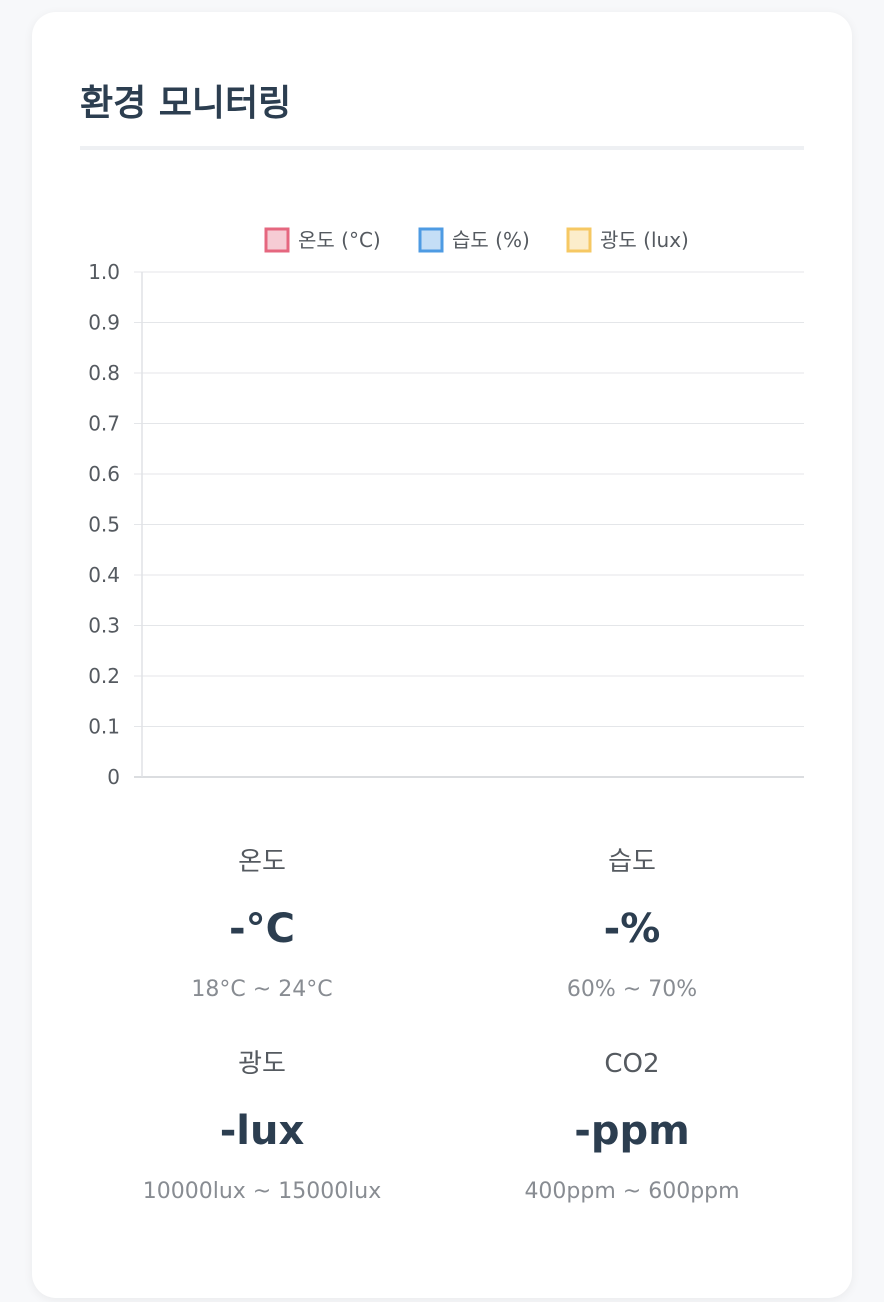  What do you see at coordinates (262, 989) in the screenshot?
I see `stat-range: 18°C ~ 24°C` at bounding box center [262, 989].